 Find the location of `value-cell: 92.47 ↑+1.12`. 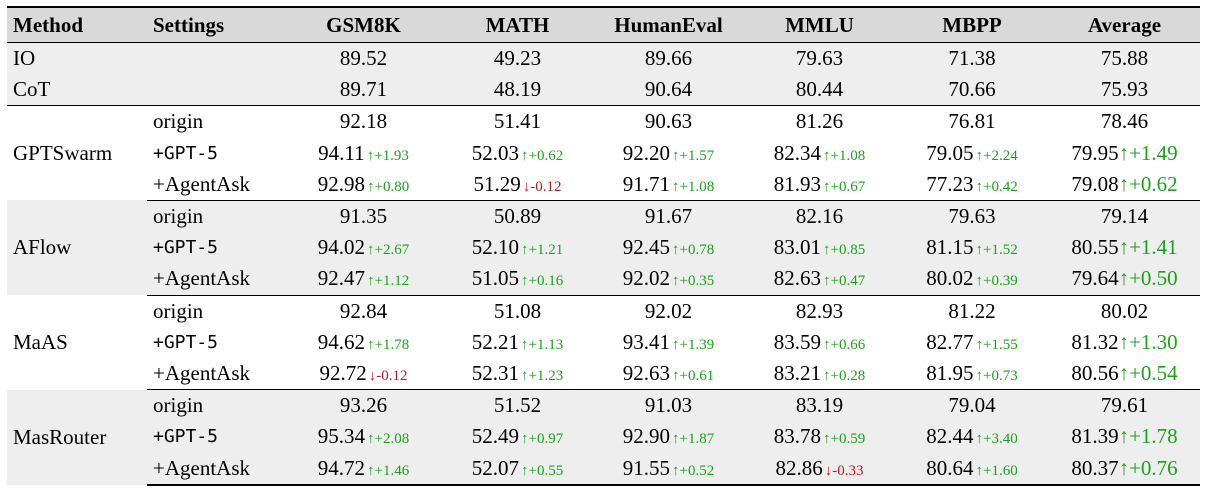

value-cell: 92.47 ↑+1.12 is located at coordinates (363, 279).